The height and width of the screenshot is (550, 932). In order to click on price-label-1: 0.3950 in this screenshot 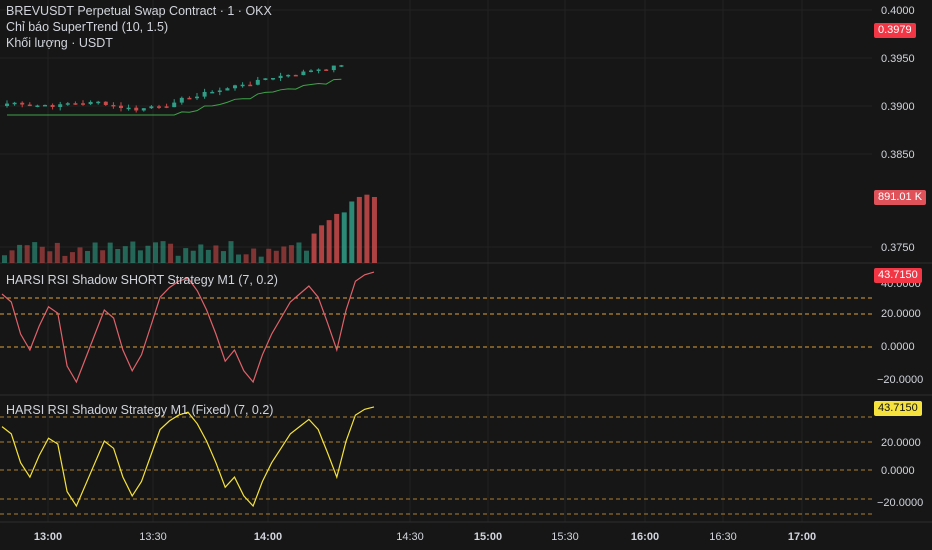, I will do `click(898, 59)`.